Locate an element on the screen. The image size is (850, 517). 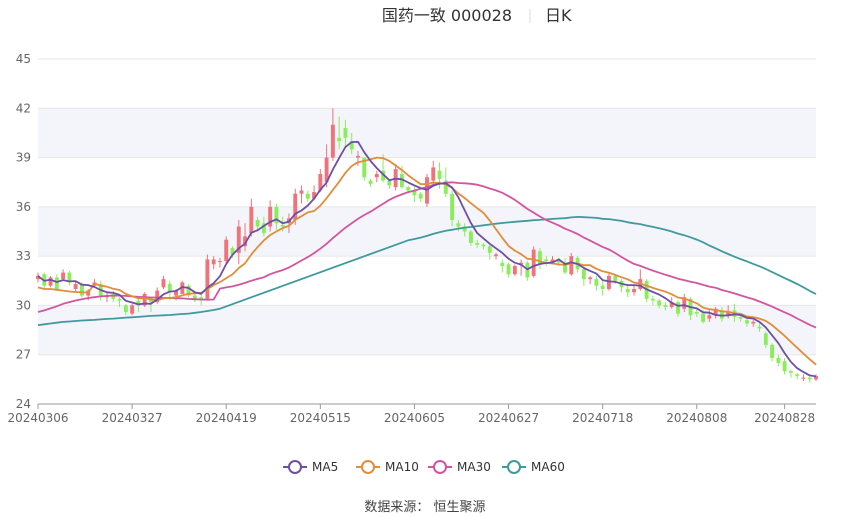
y-tick-label: 27 is located at coordinates (23, 355).